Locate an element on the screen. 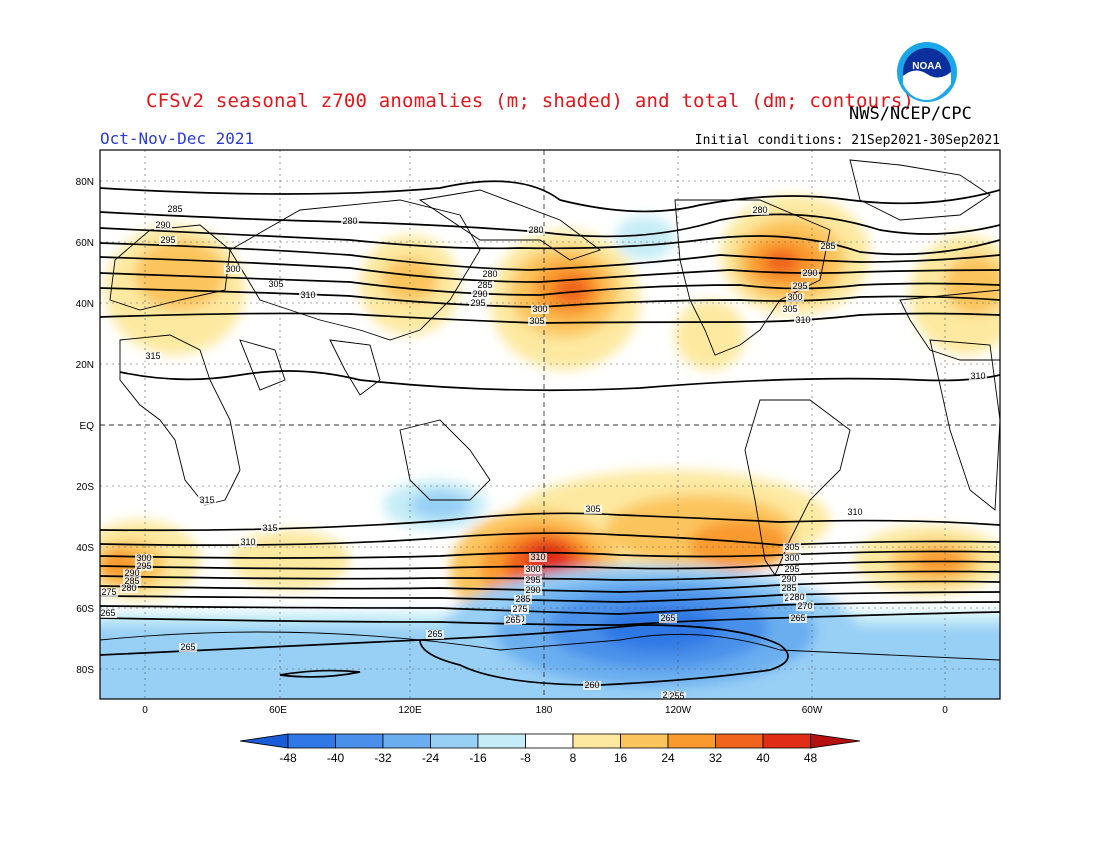  colorbar-tick-label: 48 is located at coordinates (811, 758).